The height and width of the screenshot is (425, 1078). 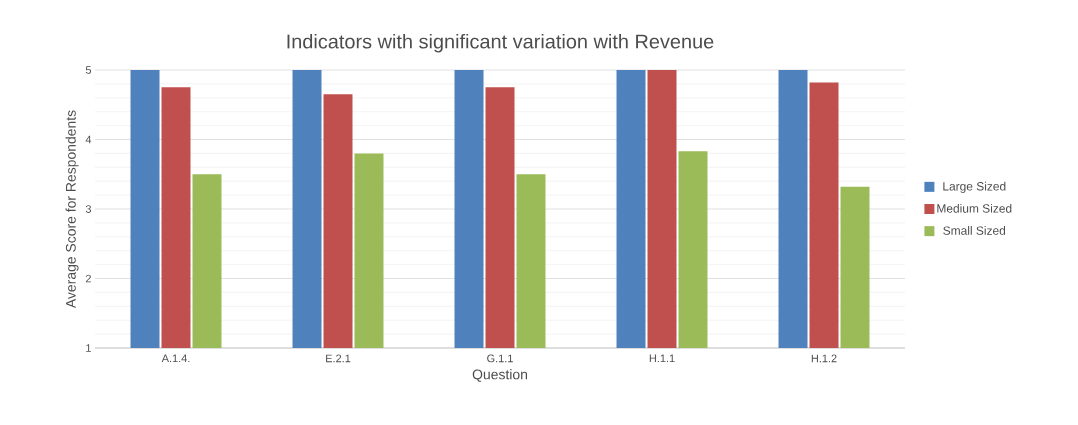 What do you see at coordinates (500, 358) in the screenshot?
I see `x-tick-label: G.1.1` at bounding box center [500, 358].